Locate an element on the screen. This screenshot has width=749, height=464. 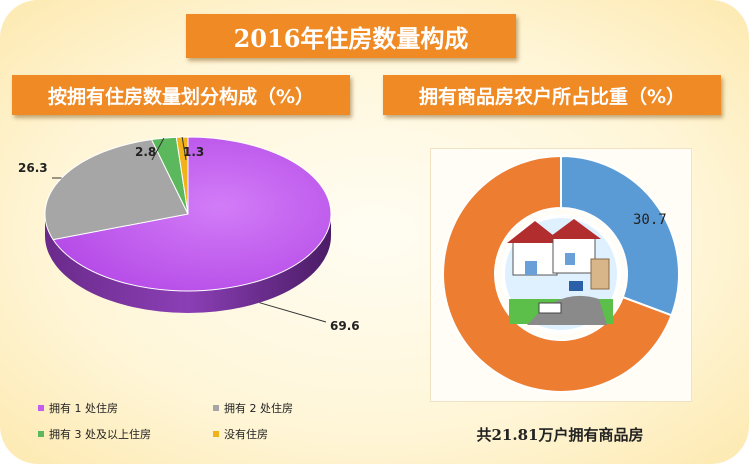
right-chart-title: 拥有商品房农户所占比重（%） is located at coordinates (552, 95).